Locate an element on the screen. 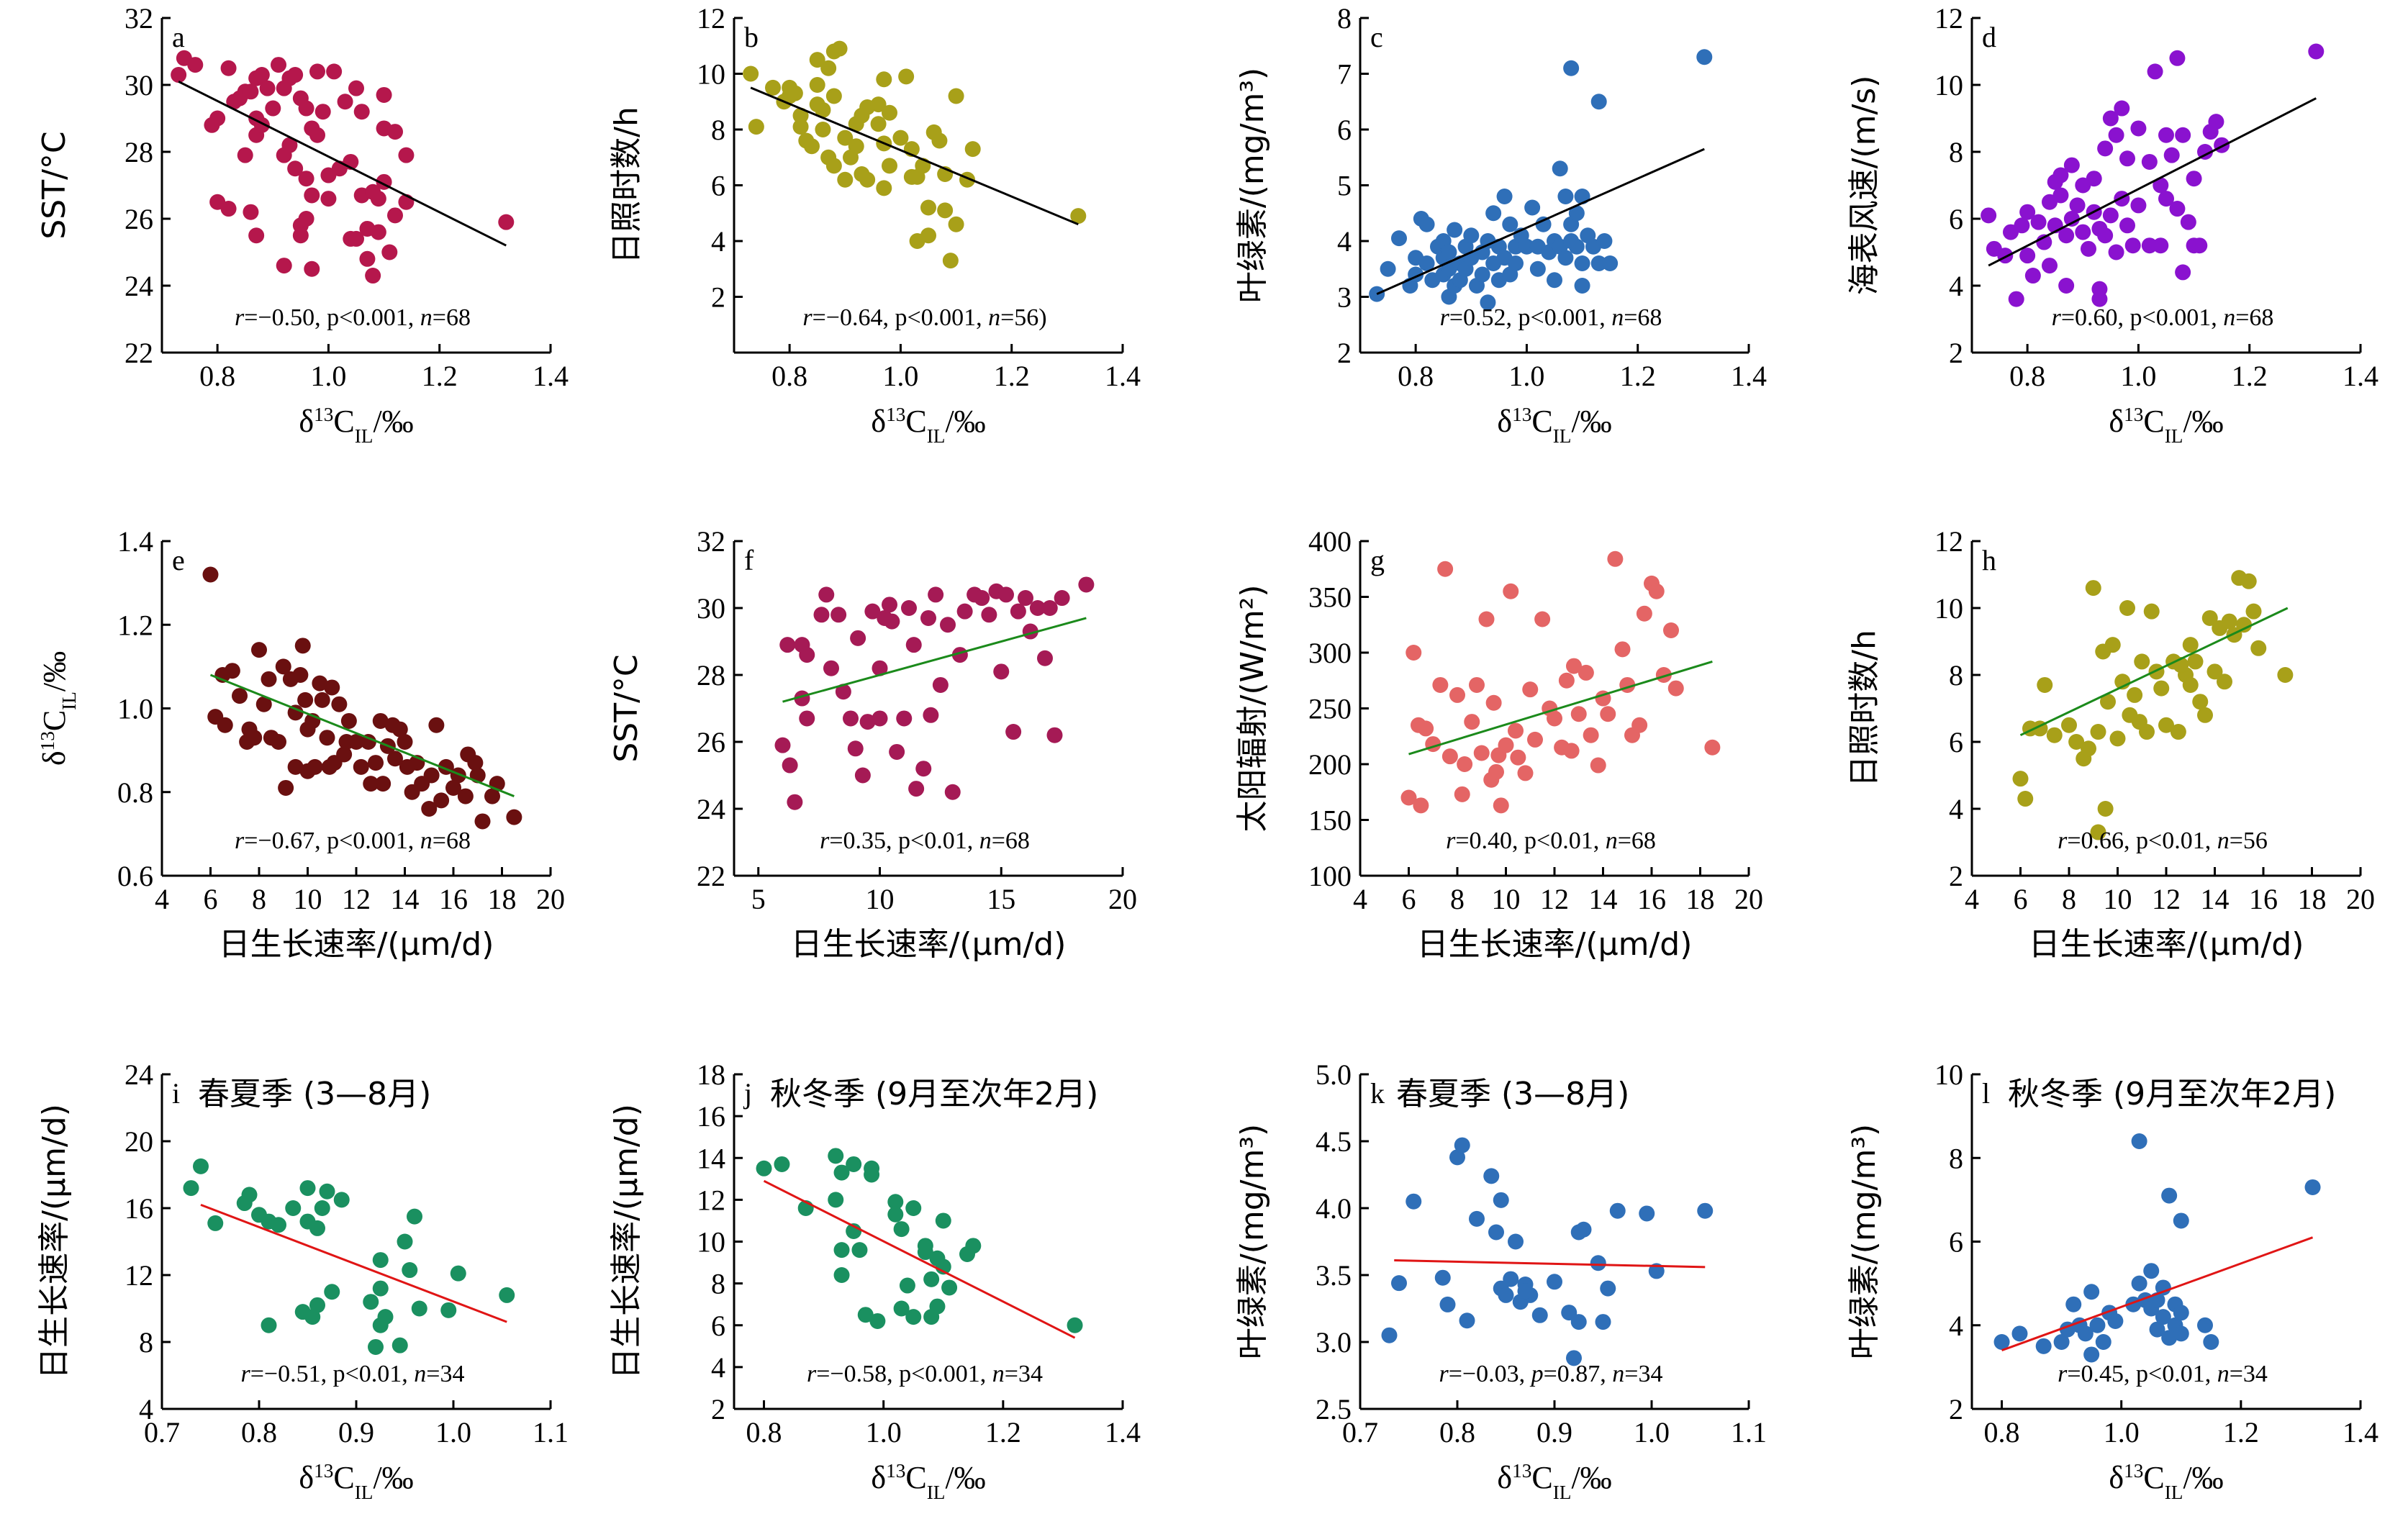  y-tick-label: 0.6 is located at coordinates (135, 876).